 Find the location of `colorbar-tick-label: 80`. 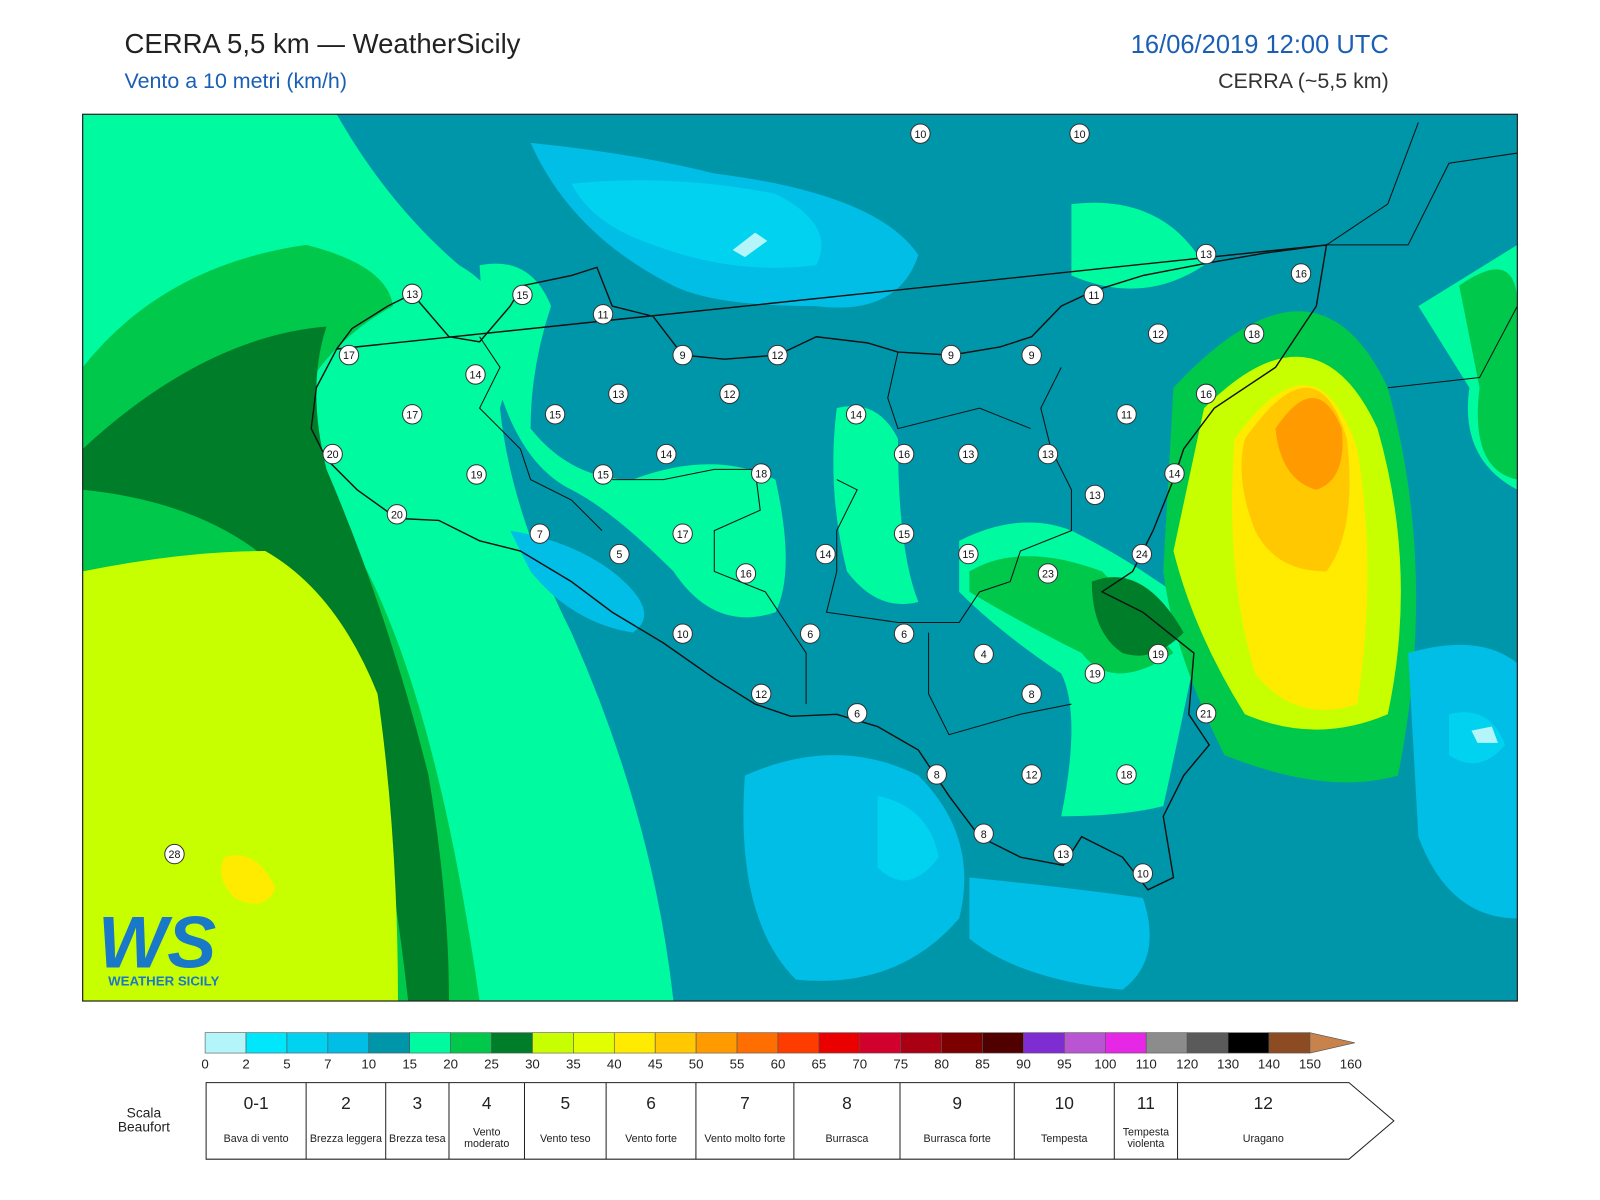

colorbar-tick-label: 80 is located at coordinates (941, 1063).